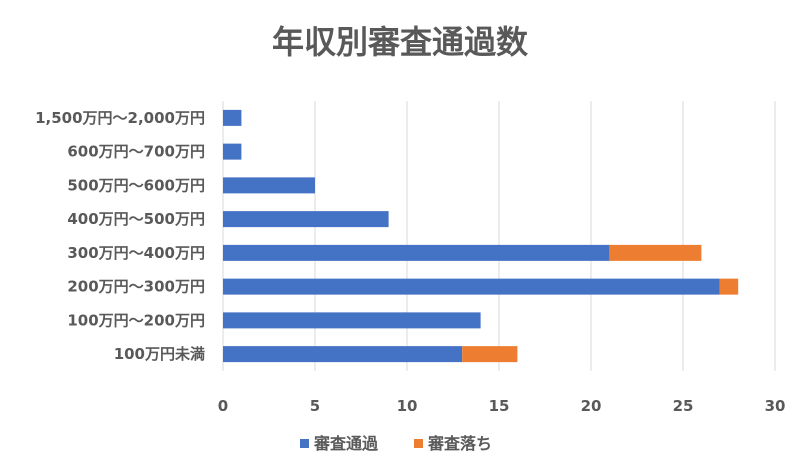  Describe the element at coordinates (591, 406) in the screenshot. I see `x-tick-label: 20` at that location.